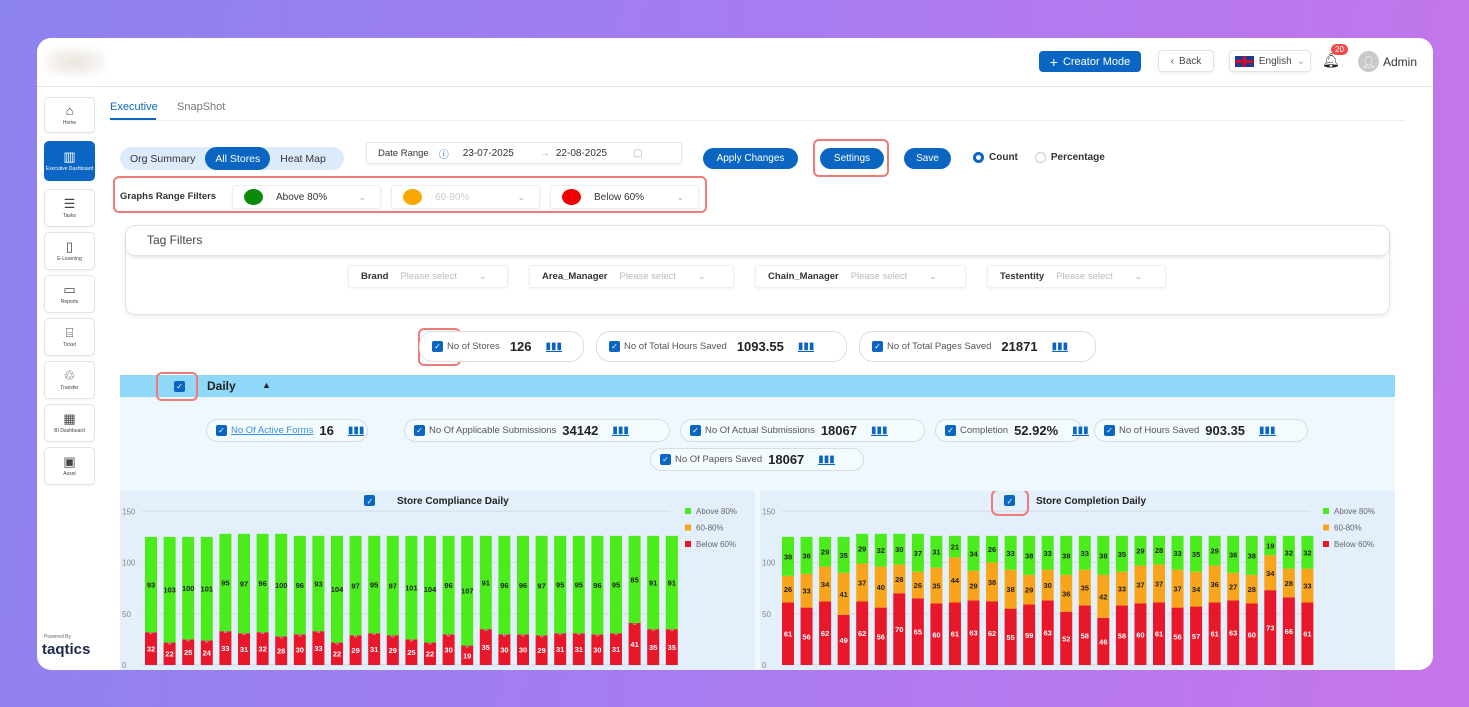 The image size is (1469, 707). I want to click on back-button: ‹ Back, so click(1186, 61).